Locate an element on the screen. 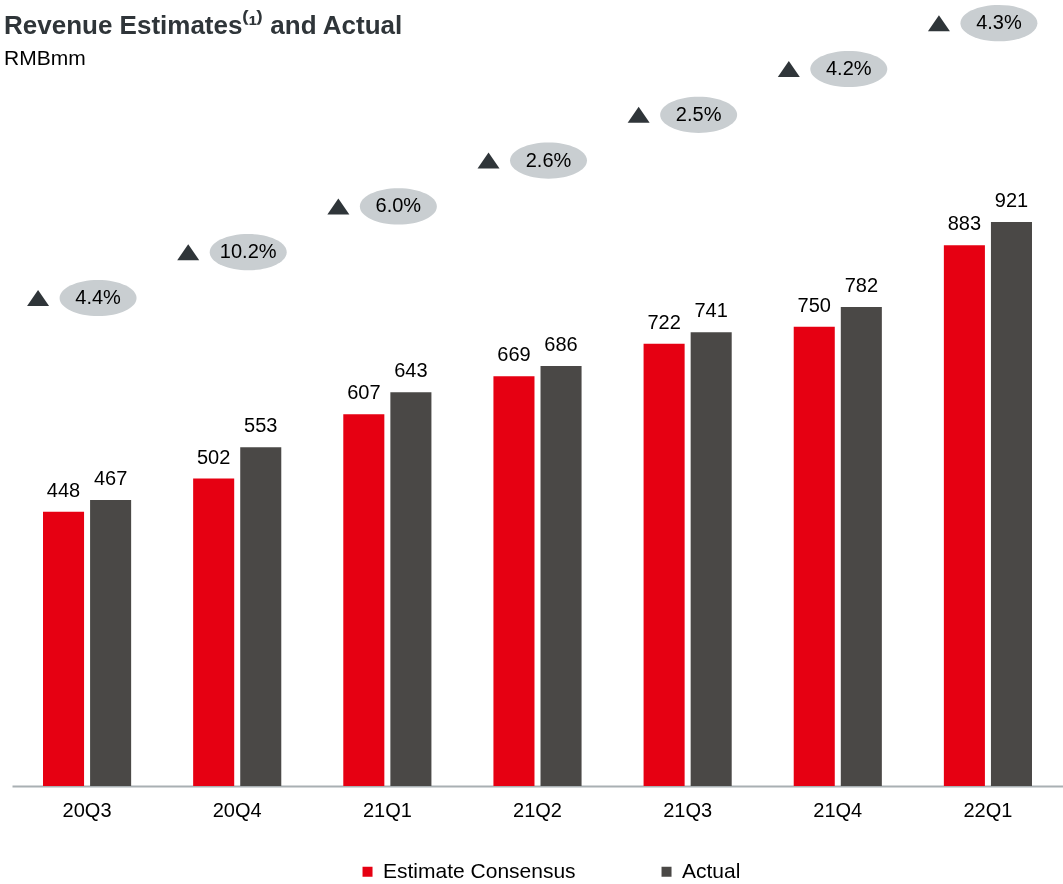 This screenshot has width=1063, height=884. x-tick-label: 20Q4 is located at coordinates (237, 809).